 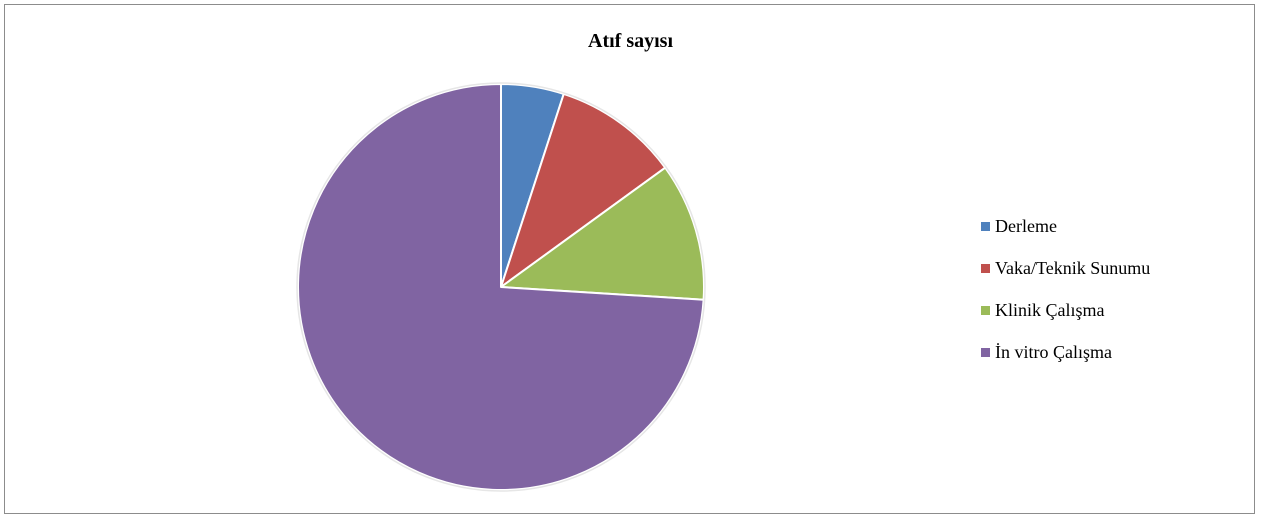 I want to click on legend-item-vaka-teknik-sunumu: Vaka/Teknik Sunumu, so click(x=1065, y=268).